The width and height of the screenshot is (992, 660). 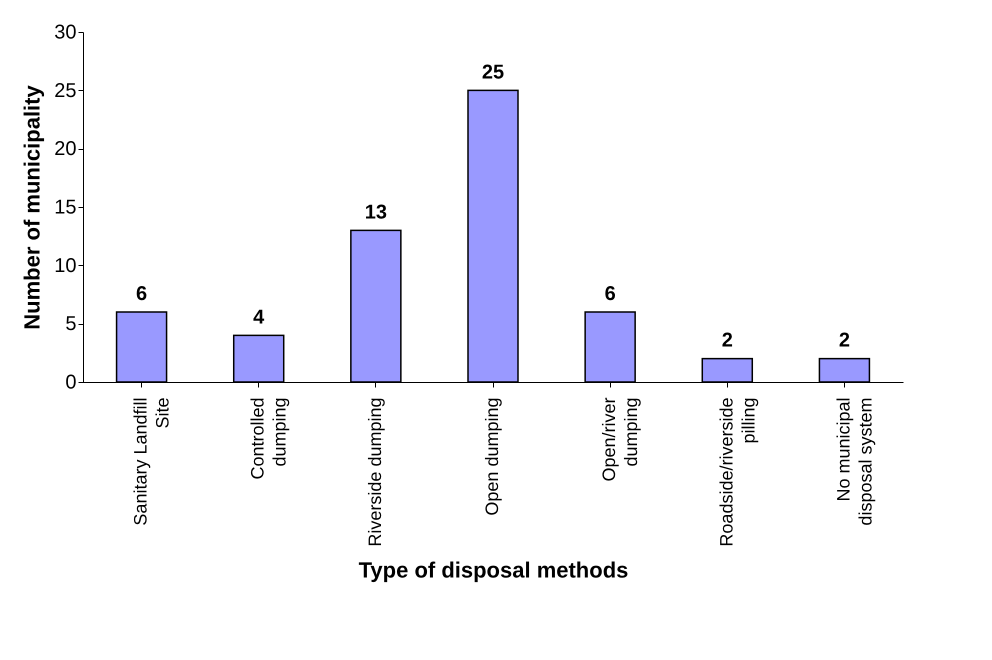 What do you see at coordinates (70, 324) in the screenshot?
I see `y-tick-label: 5` at bounding box center [70, 324].